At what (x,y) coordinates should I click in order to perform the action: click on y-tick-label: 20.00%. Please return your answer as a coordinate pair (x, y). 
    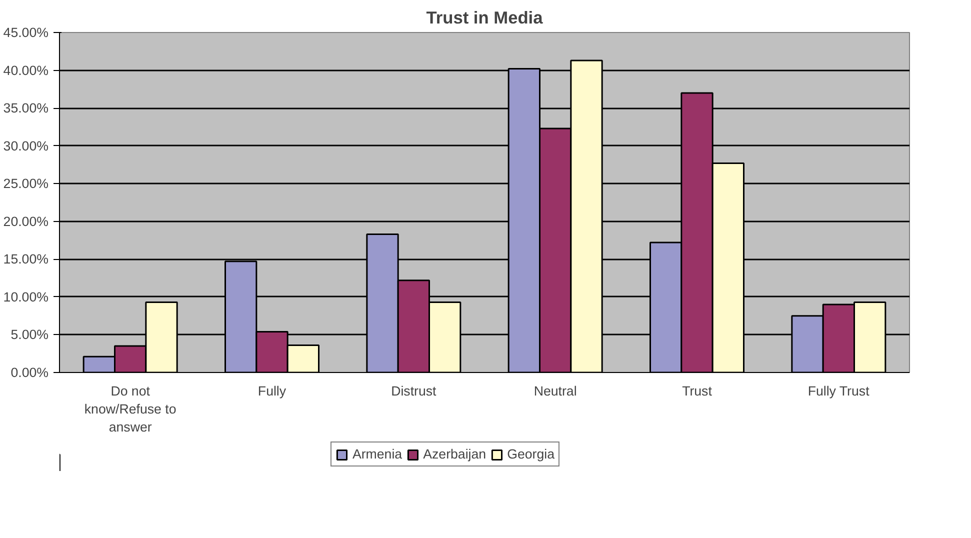
    Looking at the image, I should click on (26, 221).